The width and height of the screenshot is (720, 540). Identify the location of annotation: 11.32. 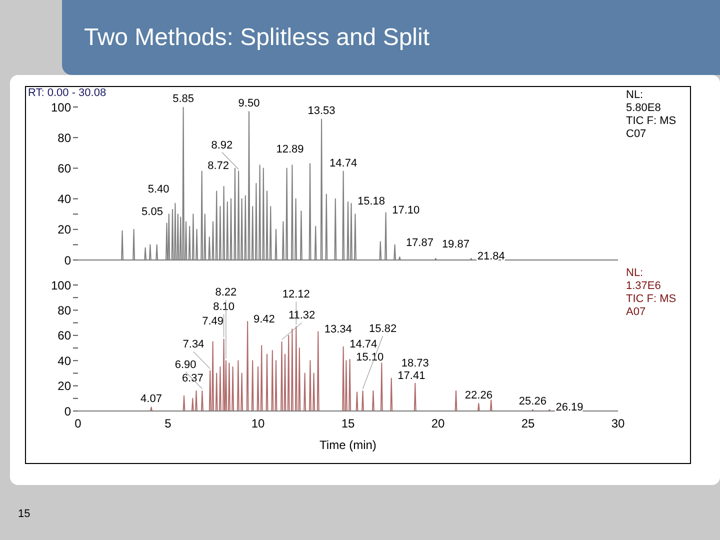
(302, 316).